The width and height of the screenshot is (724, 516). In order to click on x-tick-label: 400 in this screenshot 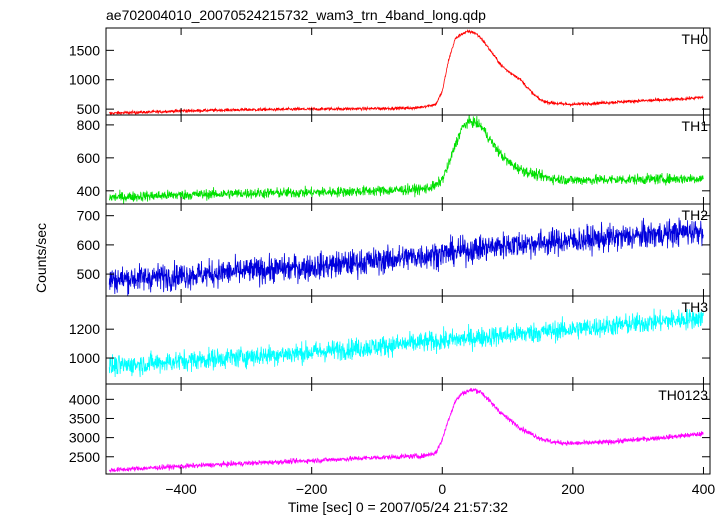, I will do `click(704, 489)`.